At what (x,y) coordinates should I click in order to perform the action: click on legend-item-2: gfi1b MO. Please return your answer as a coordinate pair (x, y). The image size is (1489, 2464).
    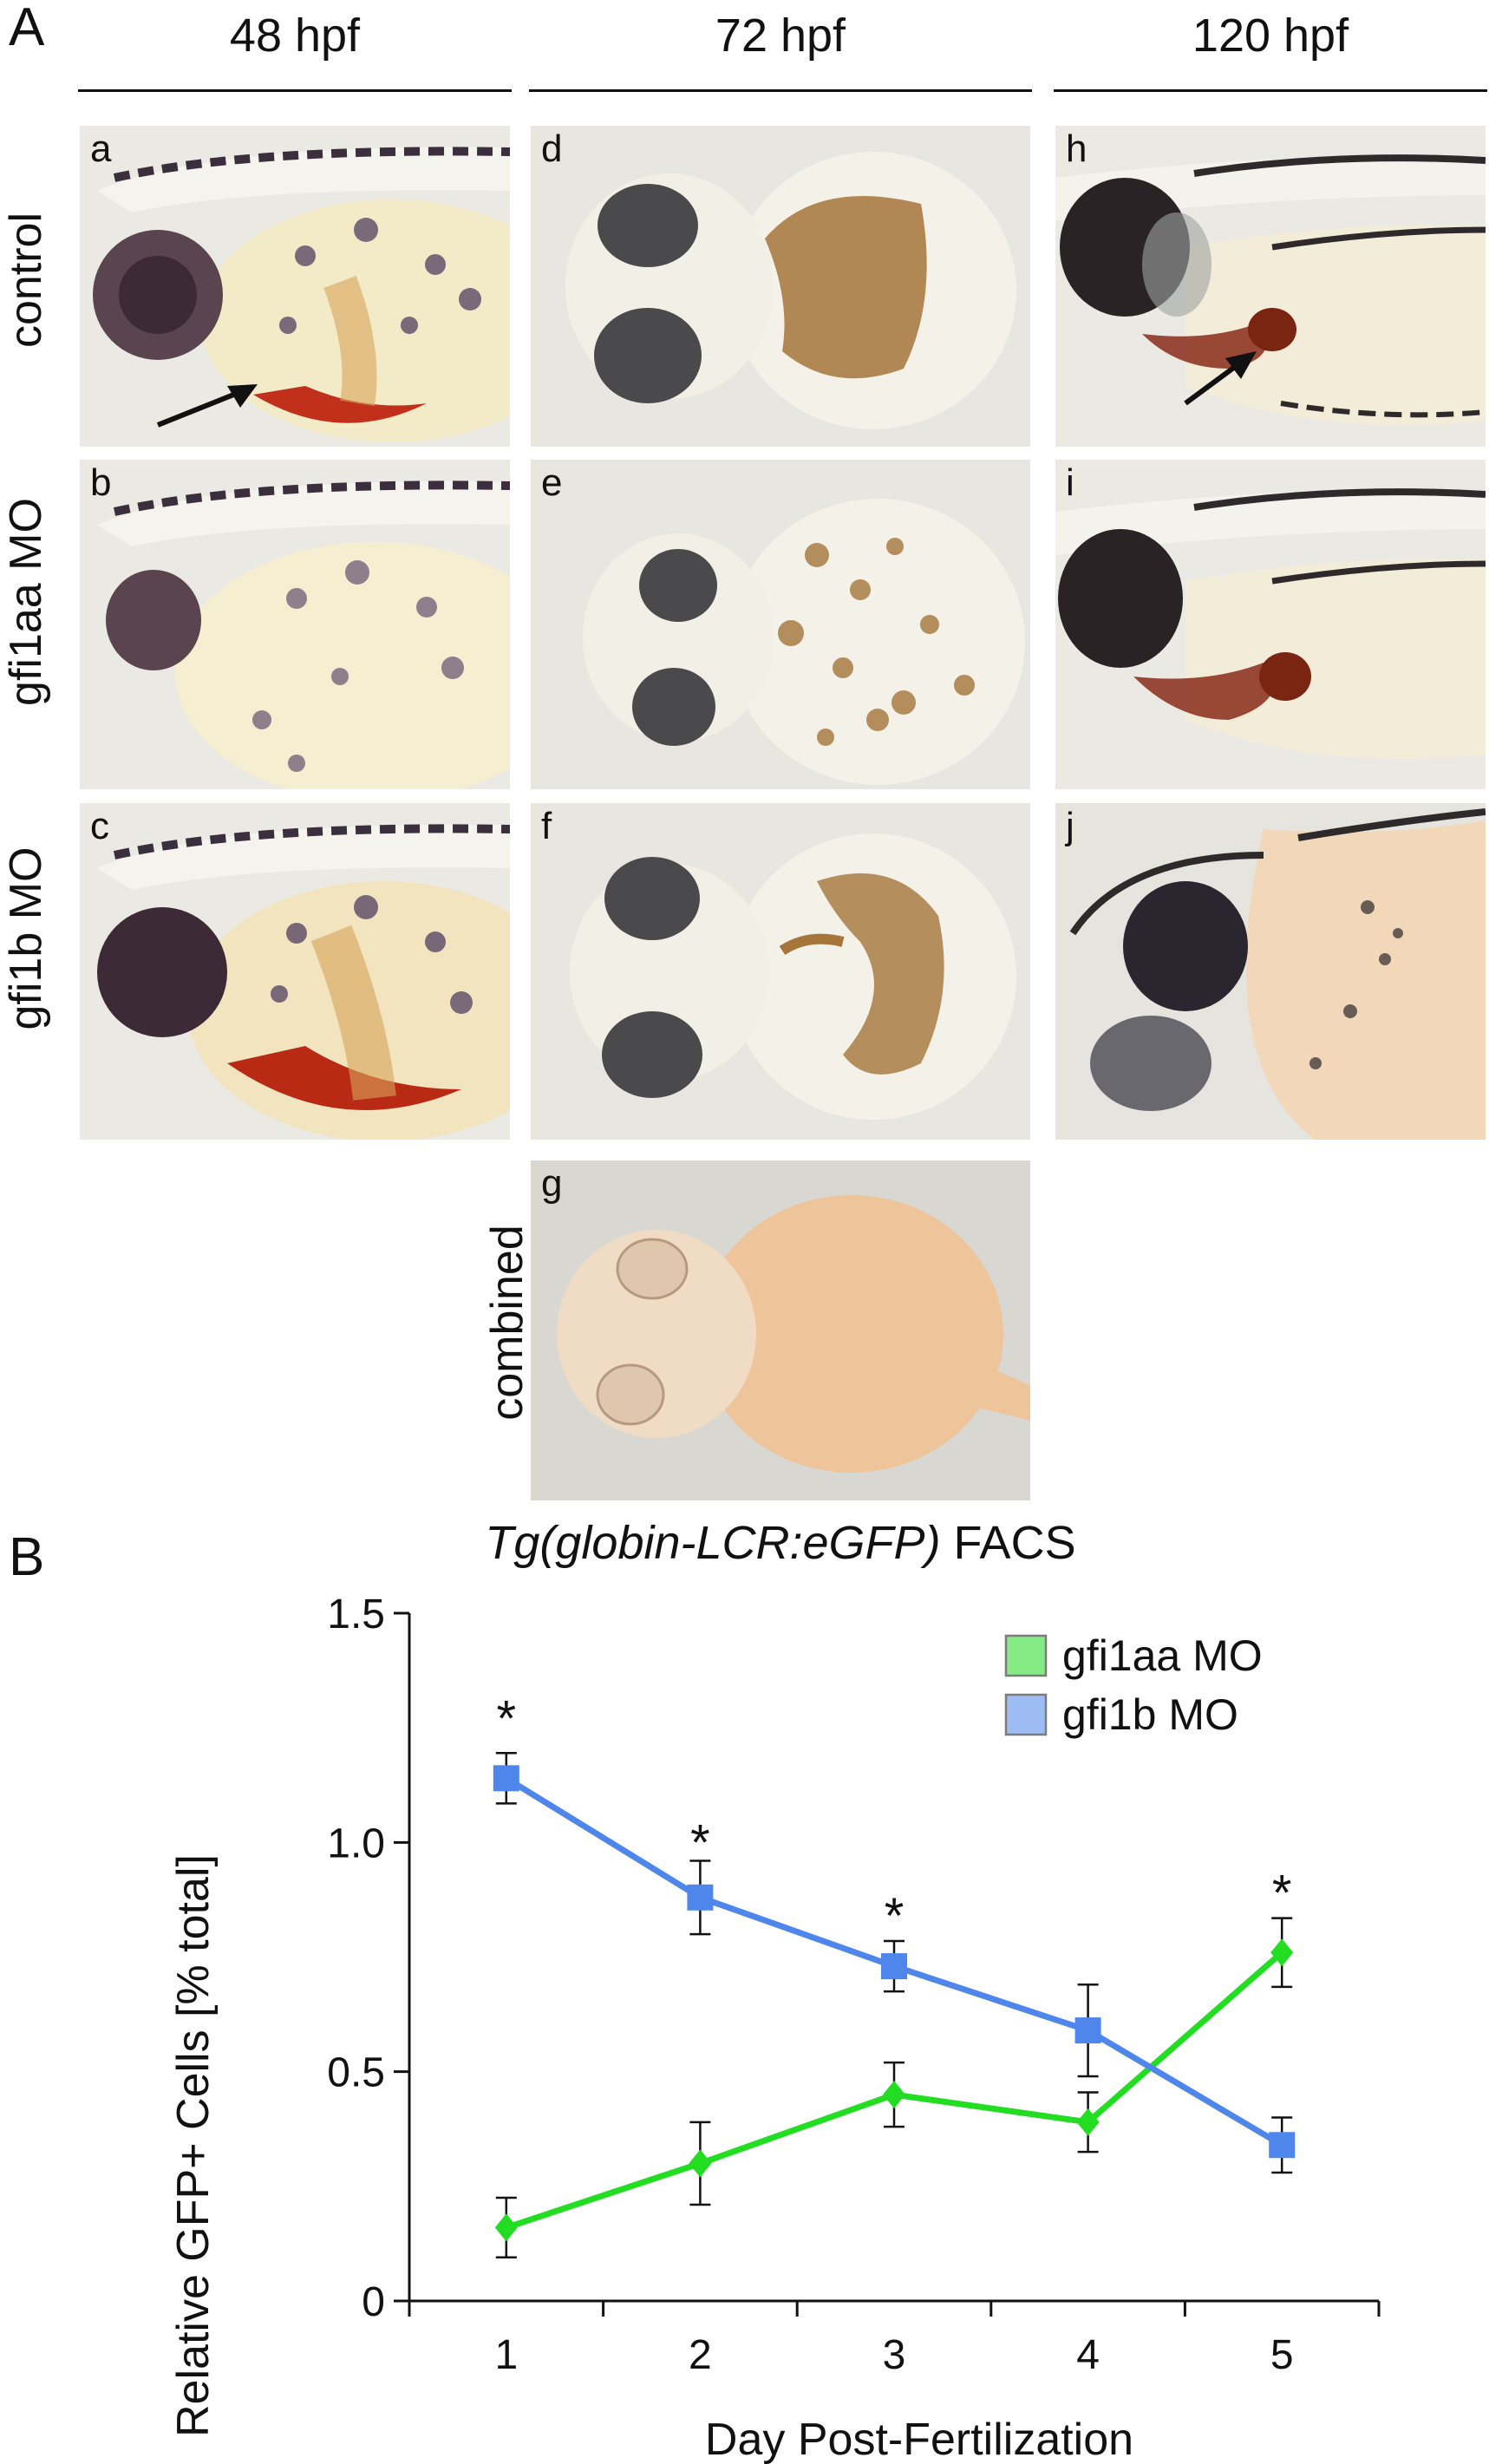
    Looking at the image, I should click on (1121, 1714).